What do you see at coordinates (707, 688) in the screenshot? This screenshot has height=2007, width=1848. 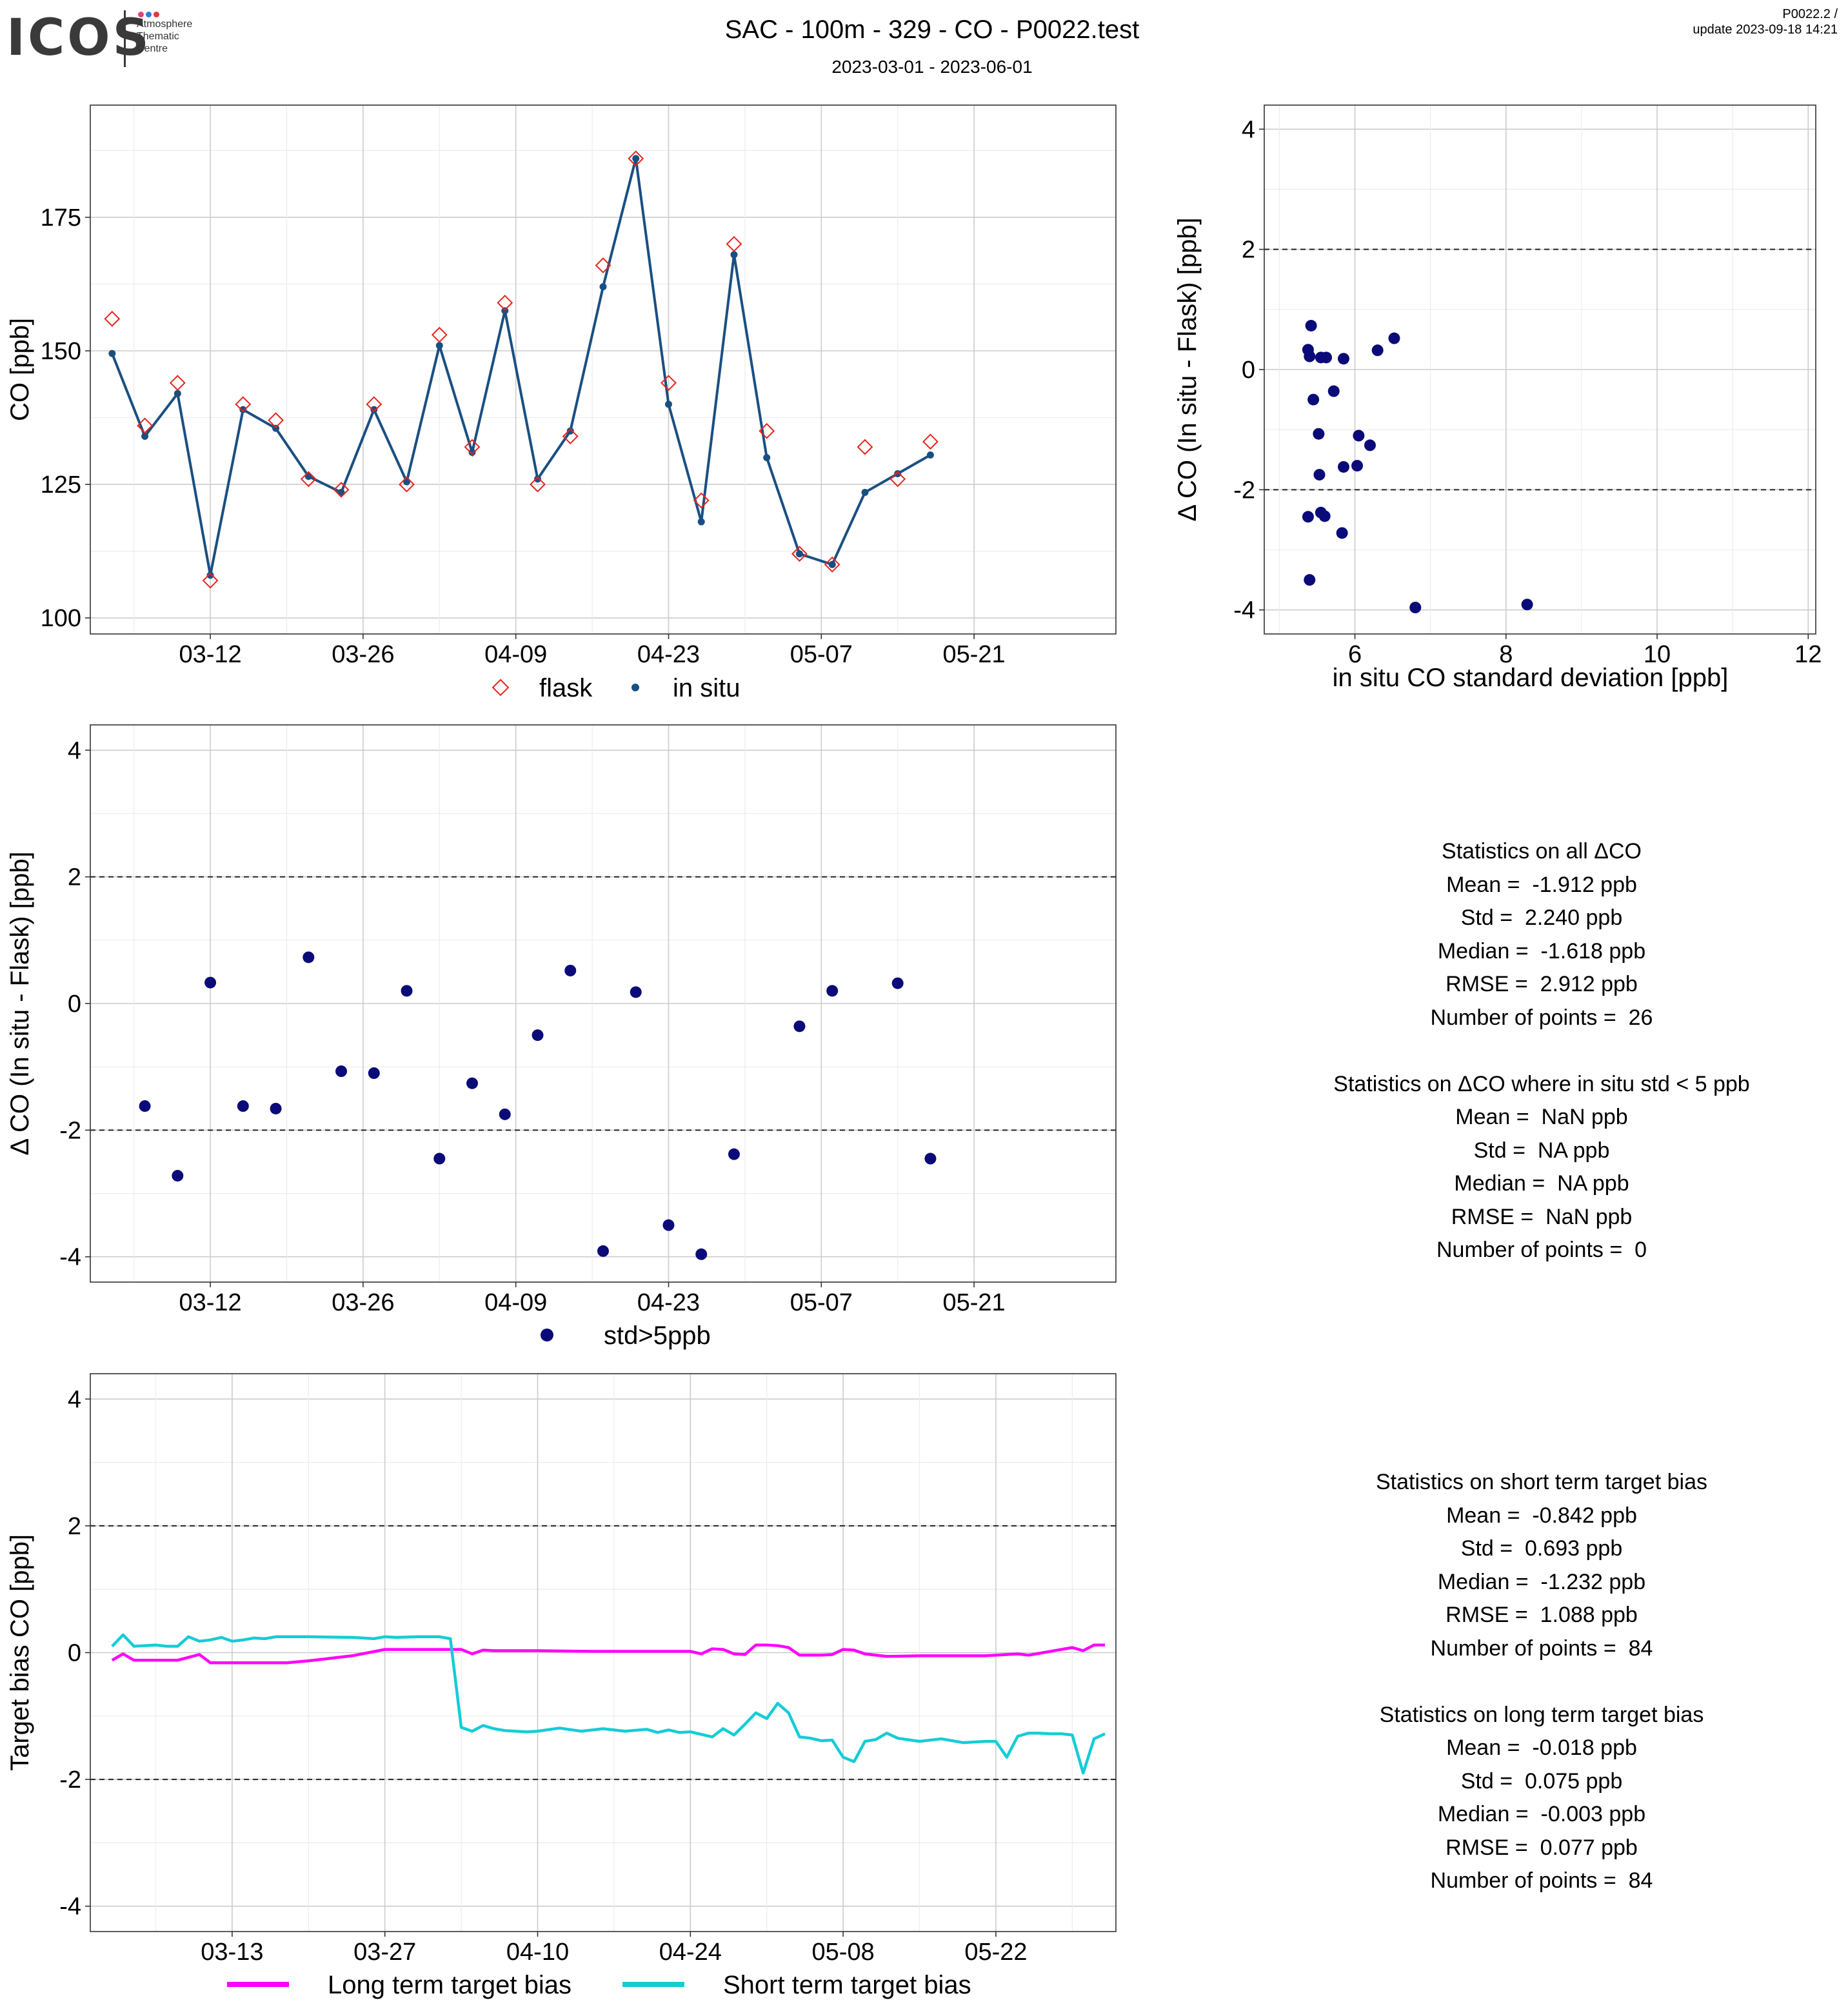 I see `legend-label: in situ` at bounding box center [707, 688].